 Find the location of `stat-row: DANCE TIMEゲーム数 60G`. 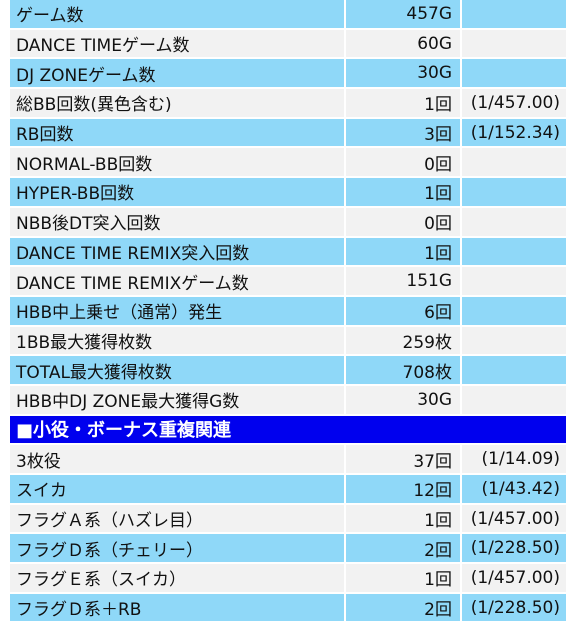

stat-row: DANCE TIMEゲーム数 60G is located at coordinates (288, 44).